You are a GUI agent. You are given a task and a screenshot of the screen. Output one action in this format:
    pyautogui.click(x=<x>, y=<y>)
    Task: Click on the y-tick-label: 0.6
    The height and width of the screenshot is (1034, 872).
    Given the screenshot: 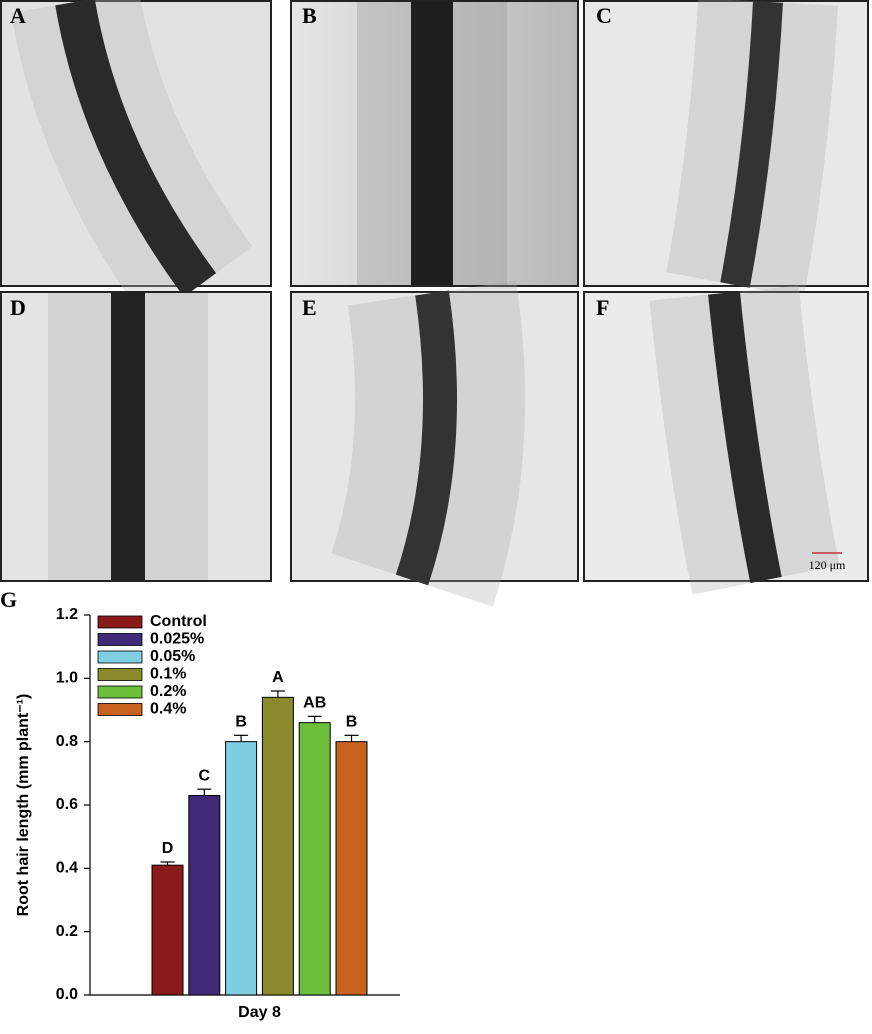 What is the action you would take?
    pyautogui.click(x=67, y=804)
    